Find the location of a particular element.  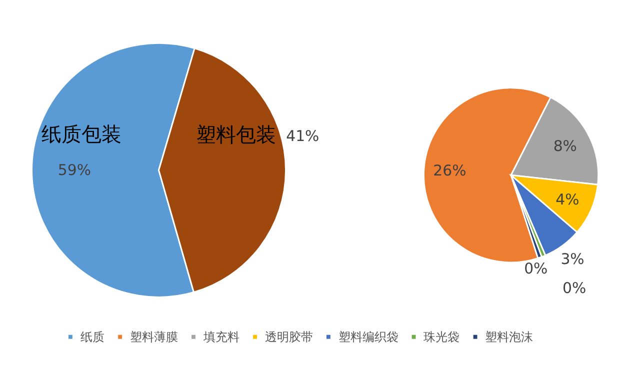

legend-label: 珠光袋 is located at coordinates (442, 337).